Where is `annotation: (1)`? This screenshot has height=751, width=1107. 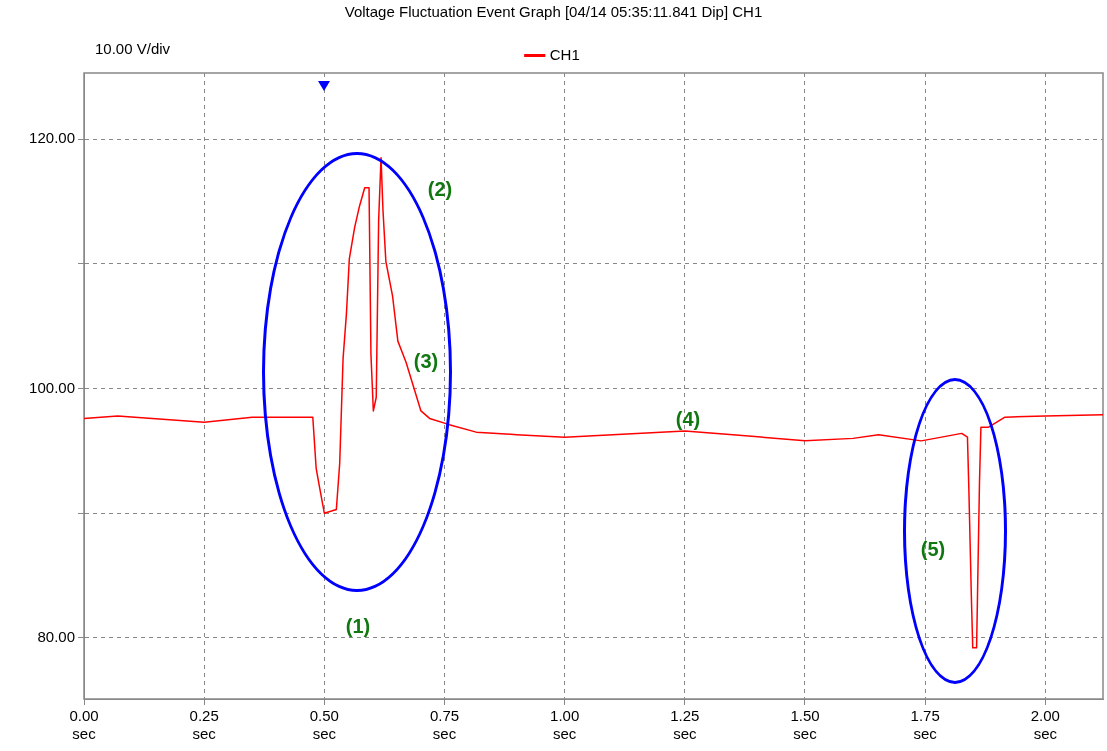 annotation: (1) is located at coordinates (358, 625).